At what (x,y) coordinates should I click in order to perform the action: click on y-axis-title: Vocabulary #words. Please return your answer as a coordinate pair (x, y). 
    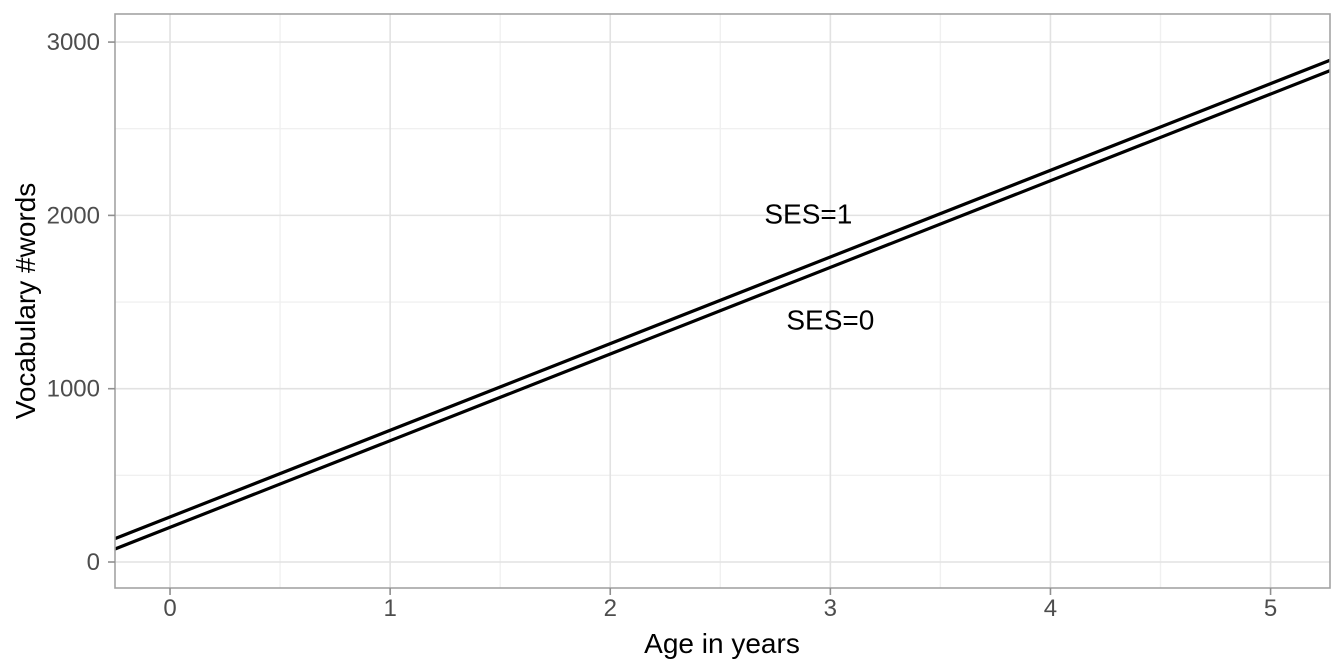
    Looking at the image, I should click on (25, 301).